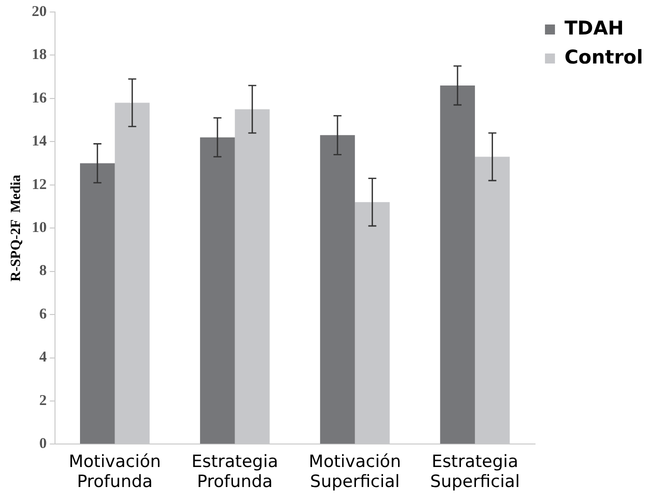  Describe the element at coordinates (604, 57) in the screenshot. I see `legend-label: Control` at that location.